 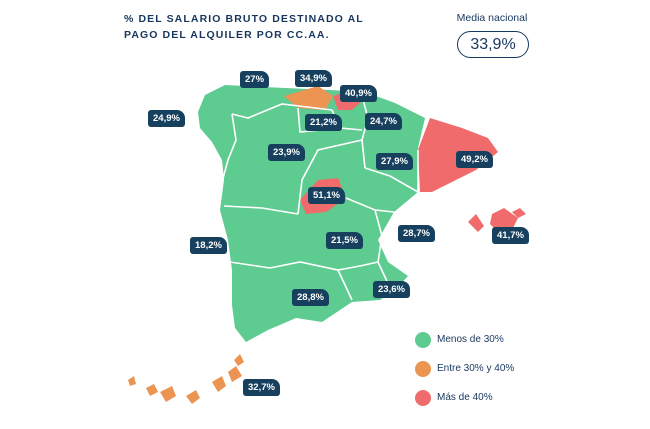 I want to click on national-average-value: 33,9%, so click(x=493, y=44).